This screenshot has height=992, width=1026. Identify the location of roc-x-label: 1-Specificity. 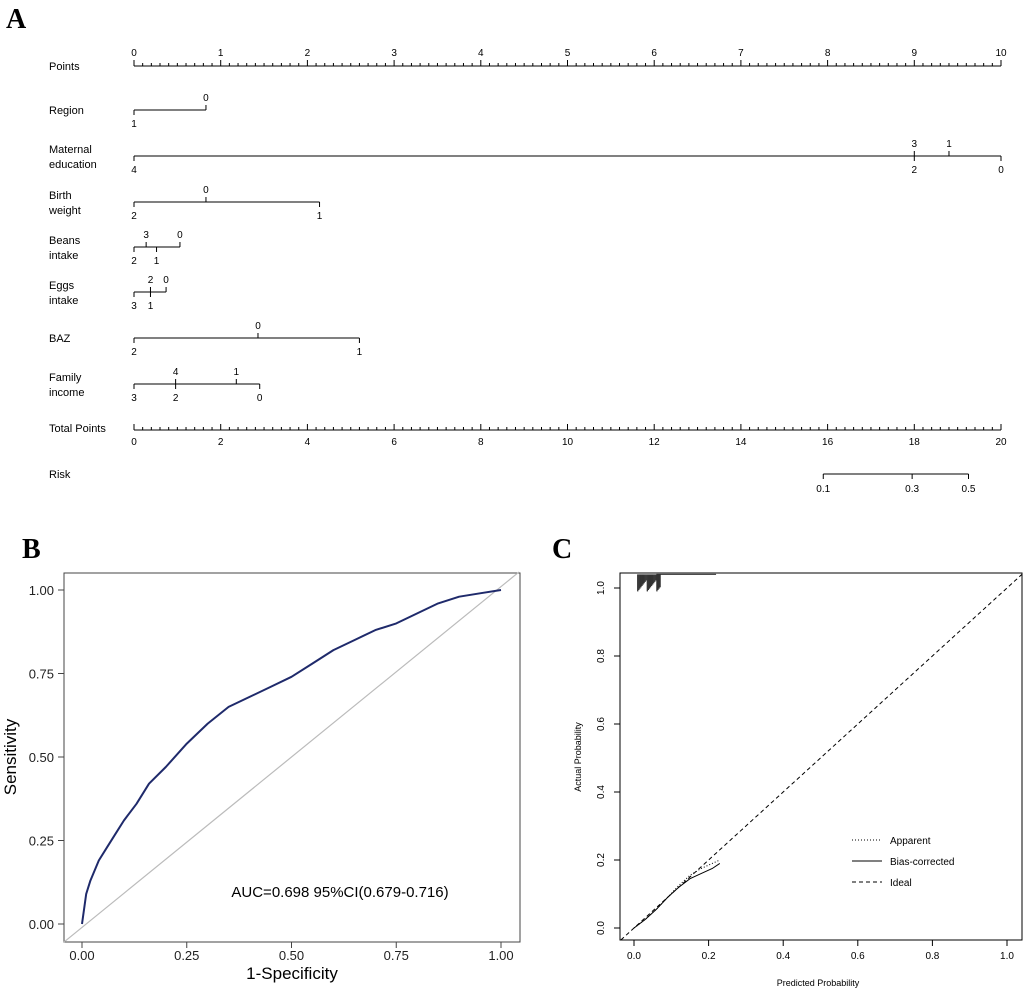
(292, 973).